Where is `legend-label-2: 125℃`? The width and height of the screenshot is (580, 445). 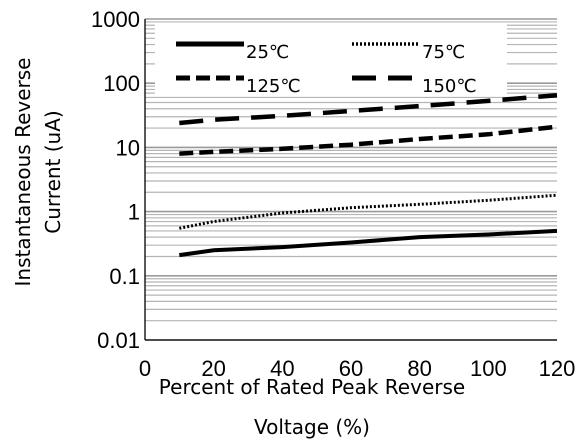 legend-label-2: 125℃ is located at coordinates (273, 86).